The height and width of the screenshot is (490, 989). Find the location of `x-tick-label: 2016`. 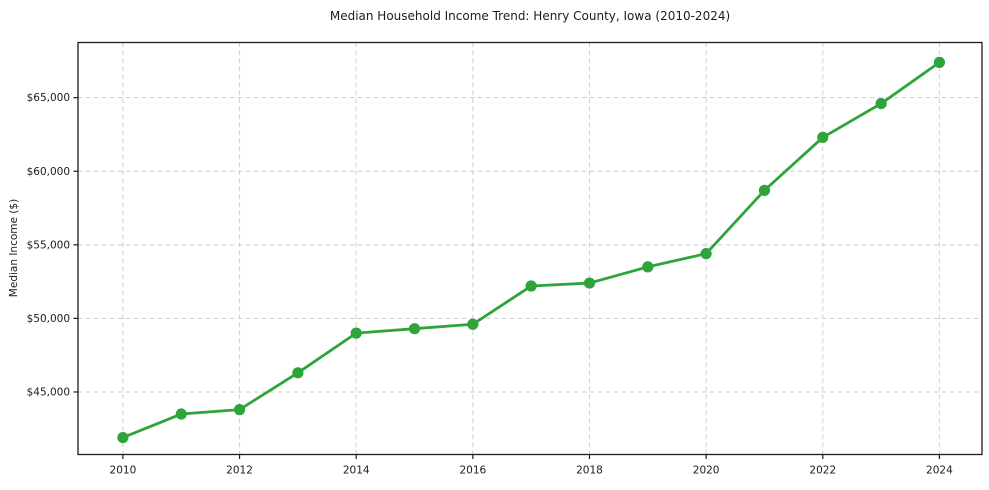

x-tick-label: 2016 is located at coordinates (472, 471).